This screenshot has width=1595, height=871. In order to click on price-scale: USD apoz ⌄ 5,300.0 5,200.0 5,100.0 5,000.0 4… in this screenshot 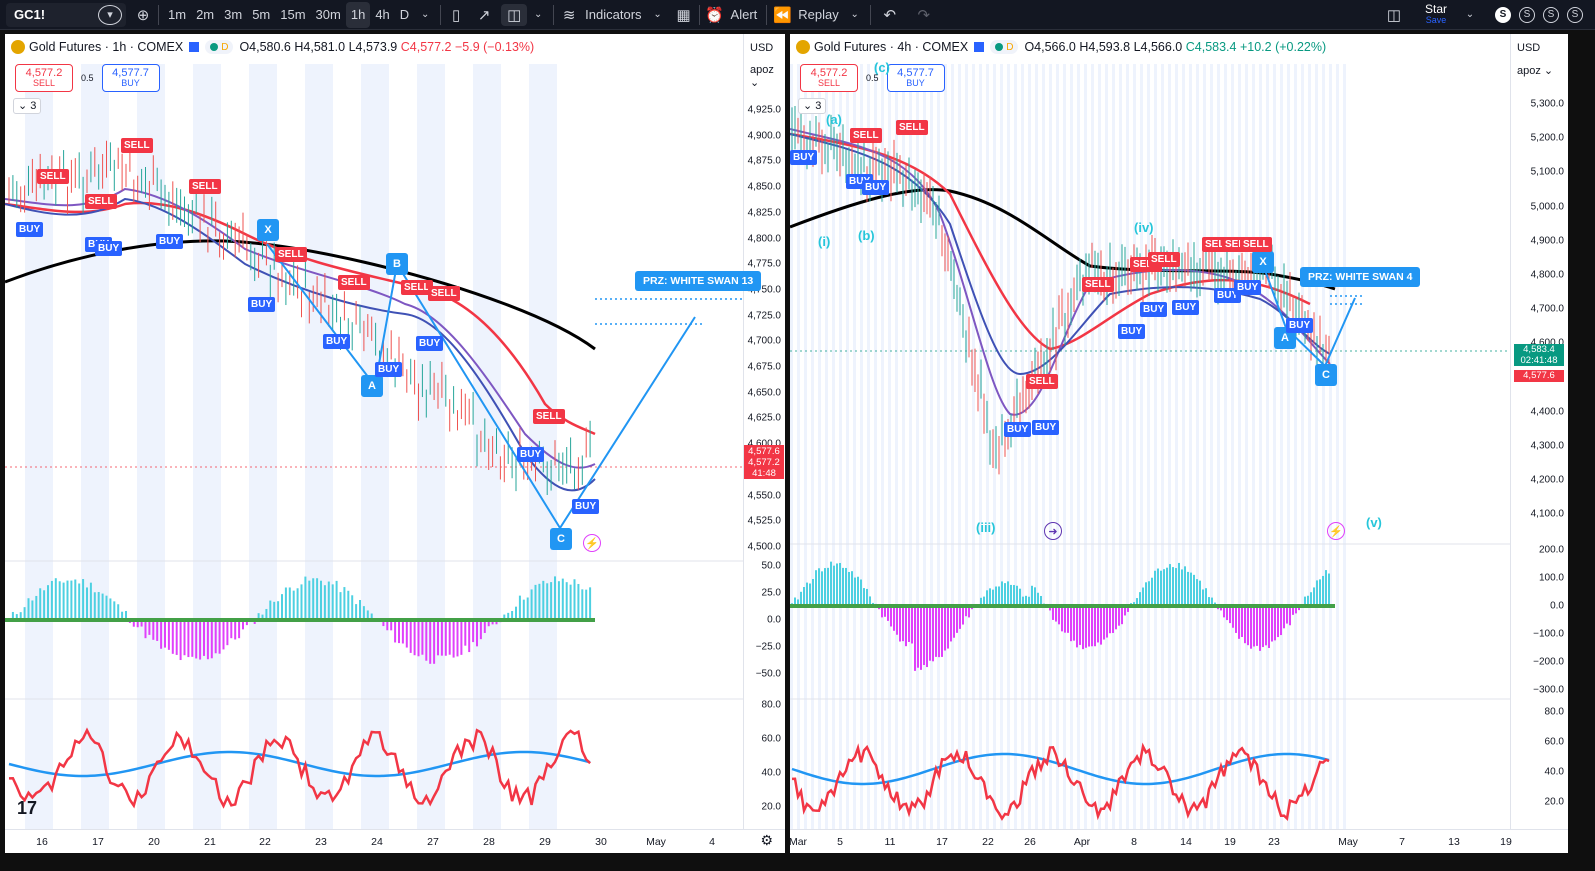, I will do `click(1539, 443)`.